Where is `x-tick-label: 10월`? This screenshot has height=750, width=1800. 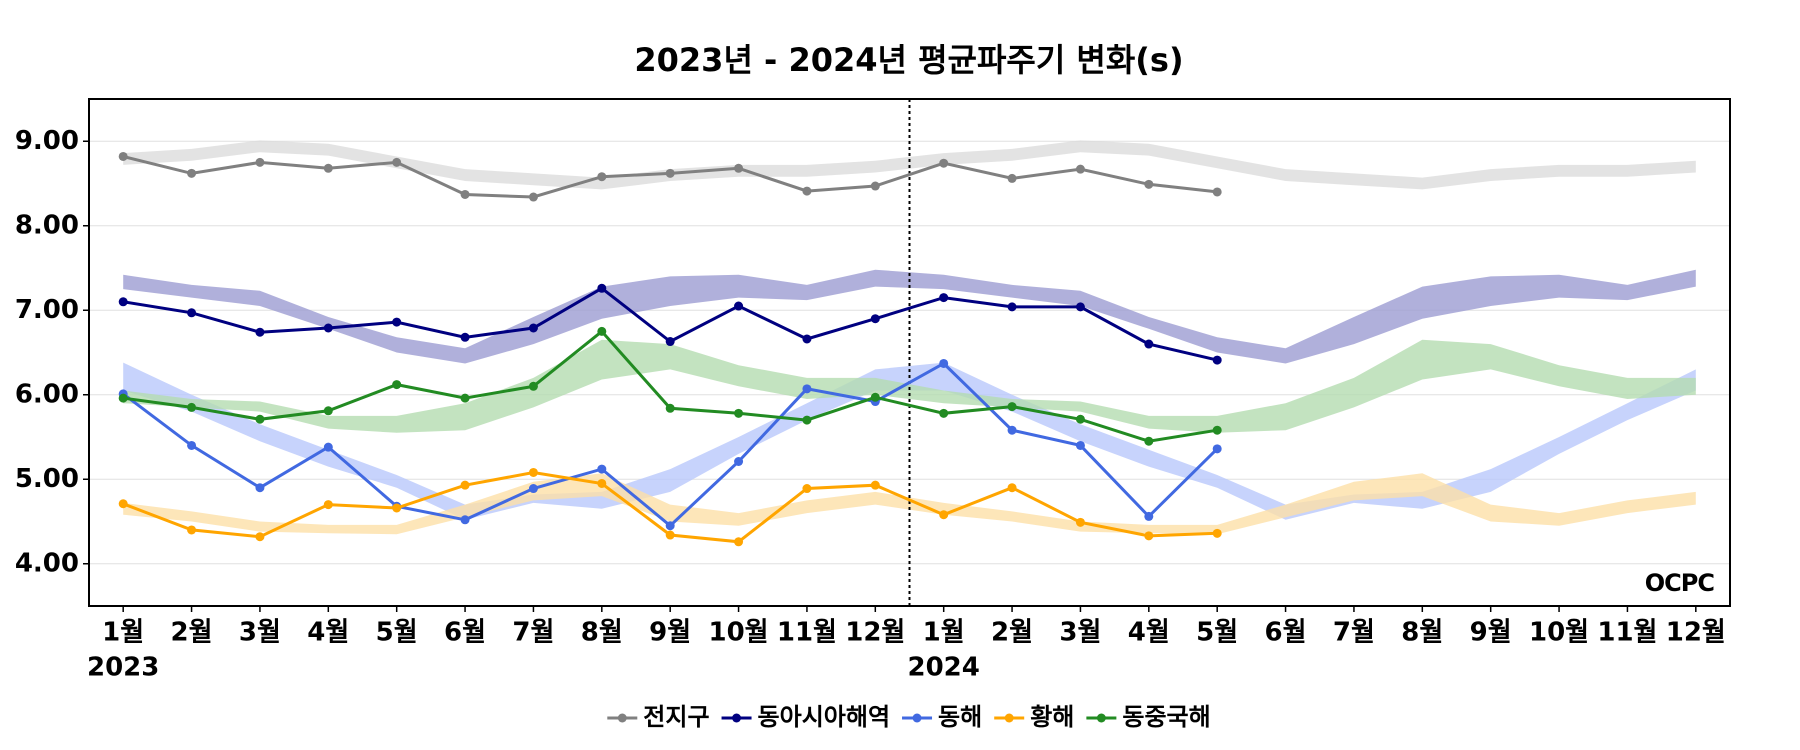
x-tick-label: 10월 is located at coordinates (739, 633).